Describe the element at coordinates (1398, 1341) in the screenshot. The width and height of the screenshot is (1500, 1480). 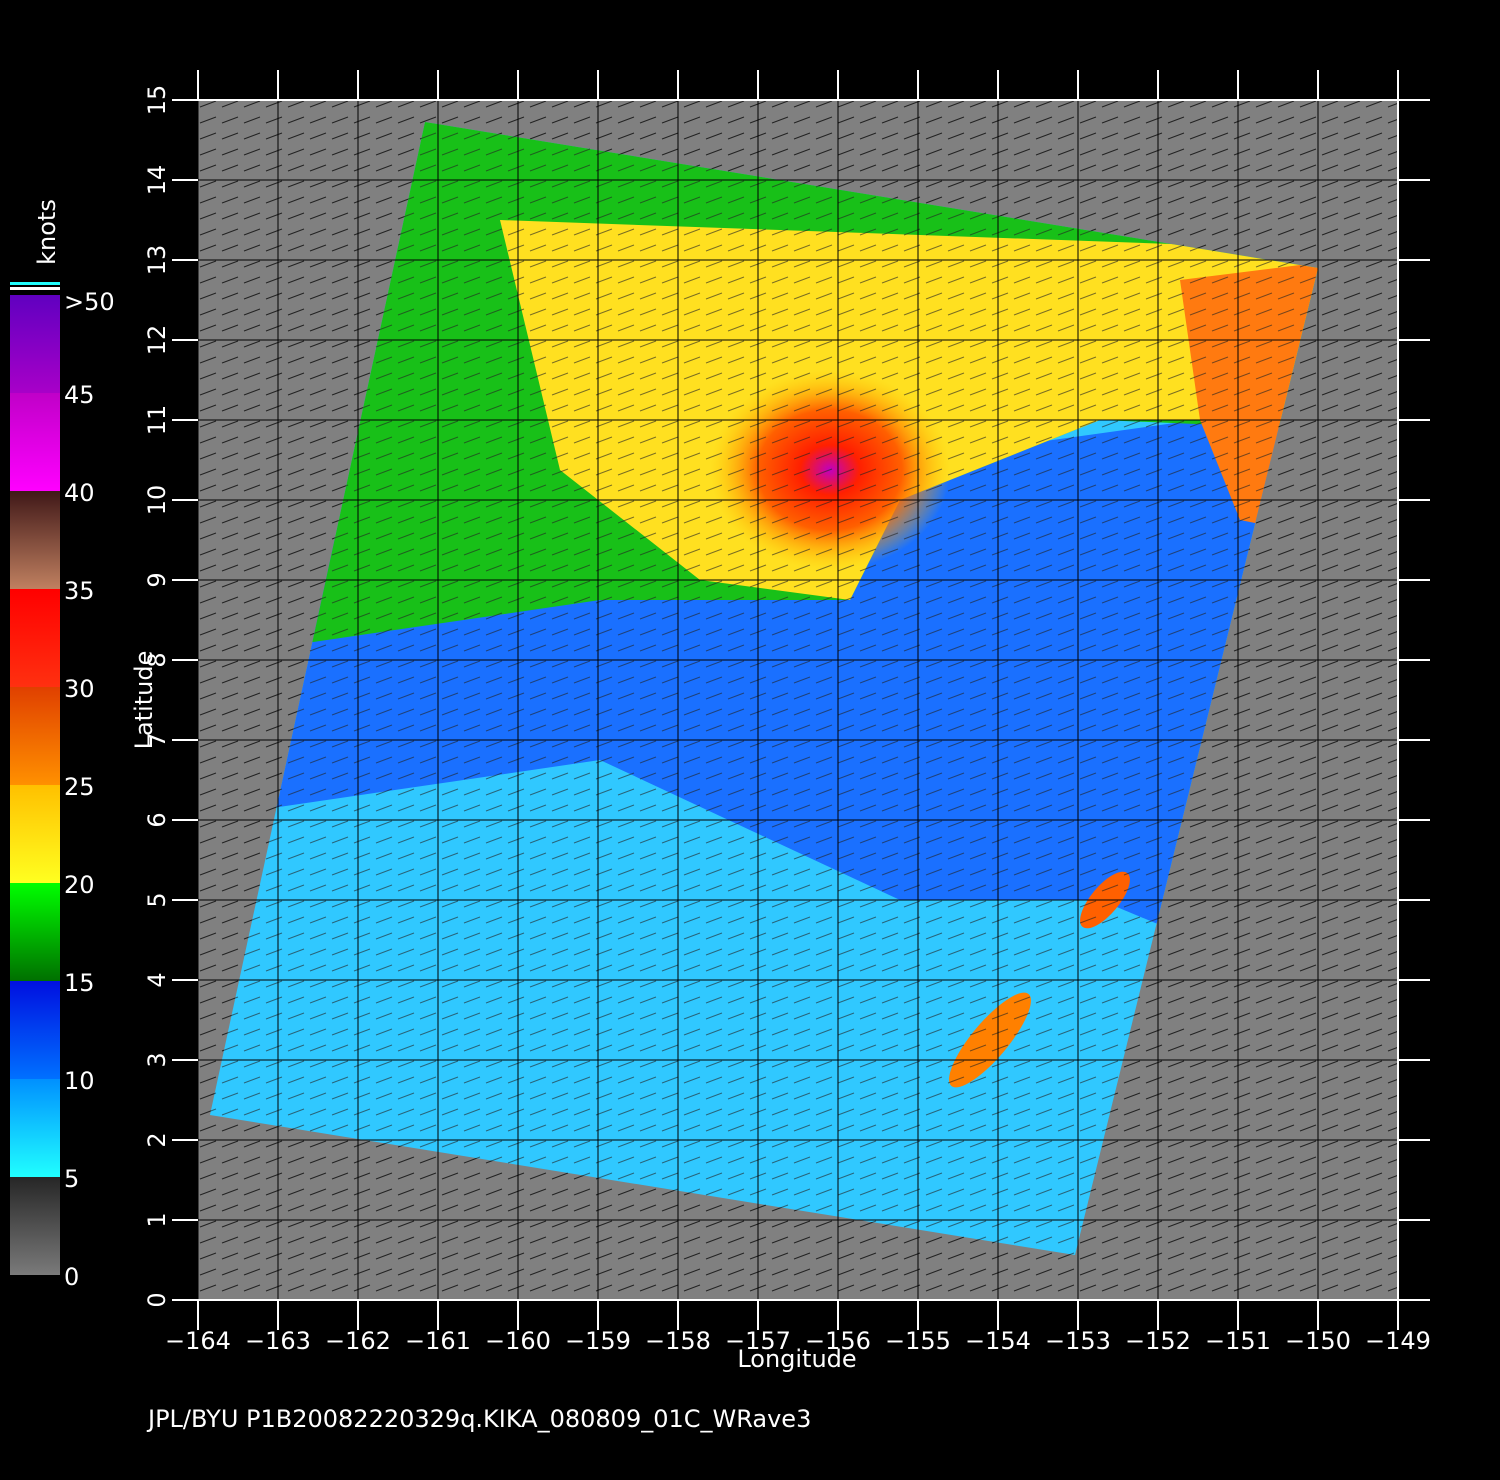
I see `x-tick-label: −149` at that location.